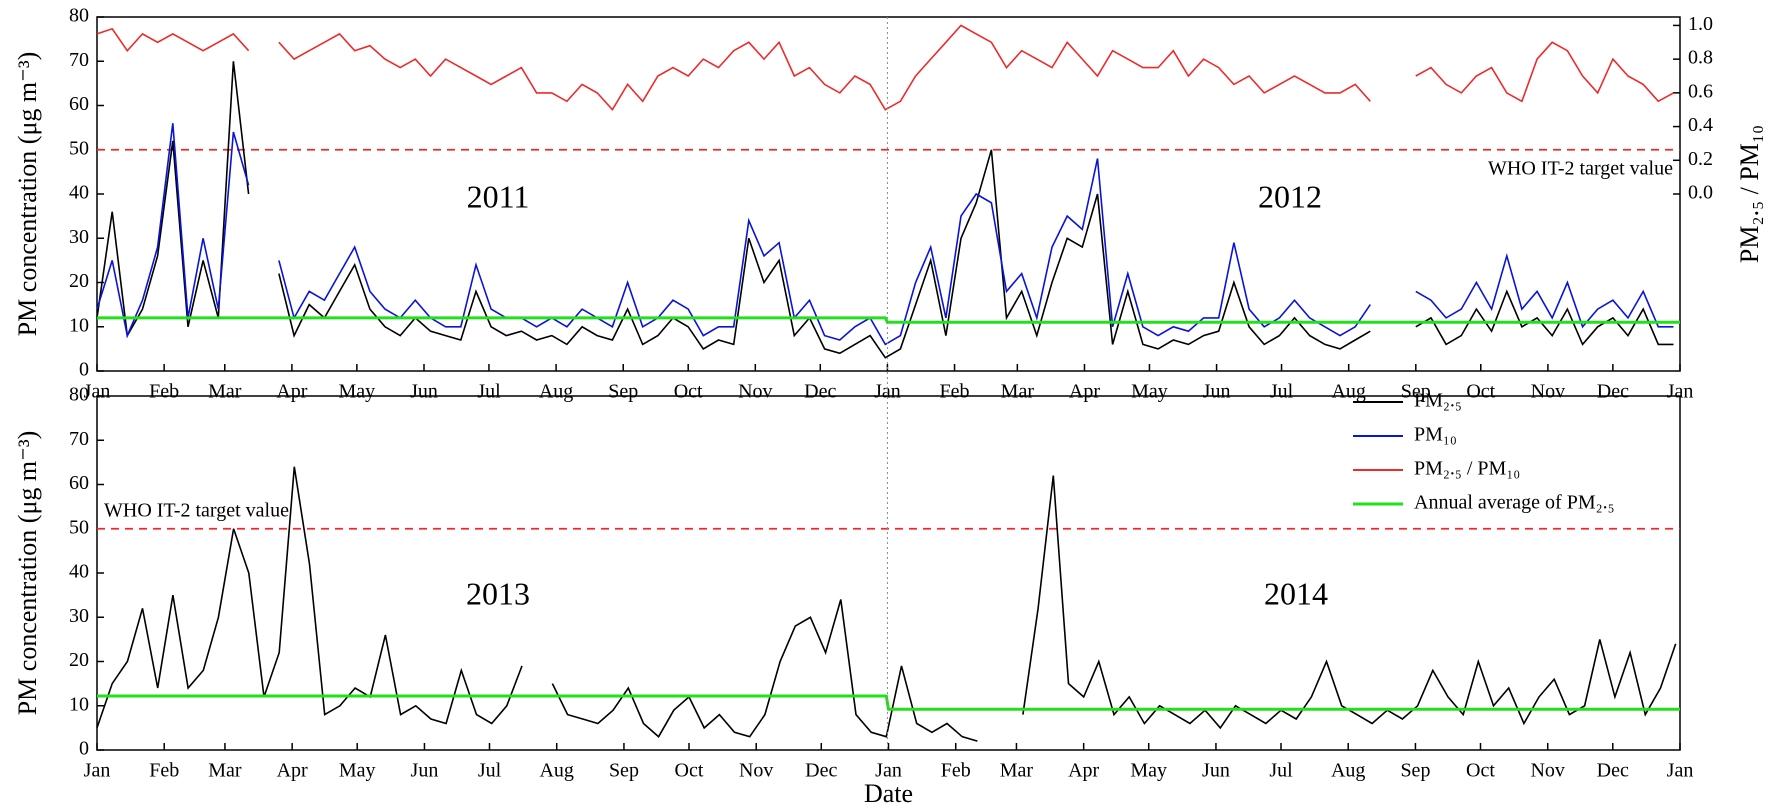  I want to click on y2-tick-label: 0.0, so click(1700, 193).